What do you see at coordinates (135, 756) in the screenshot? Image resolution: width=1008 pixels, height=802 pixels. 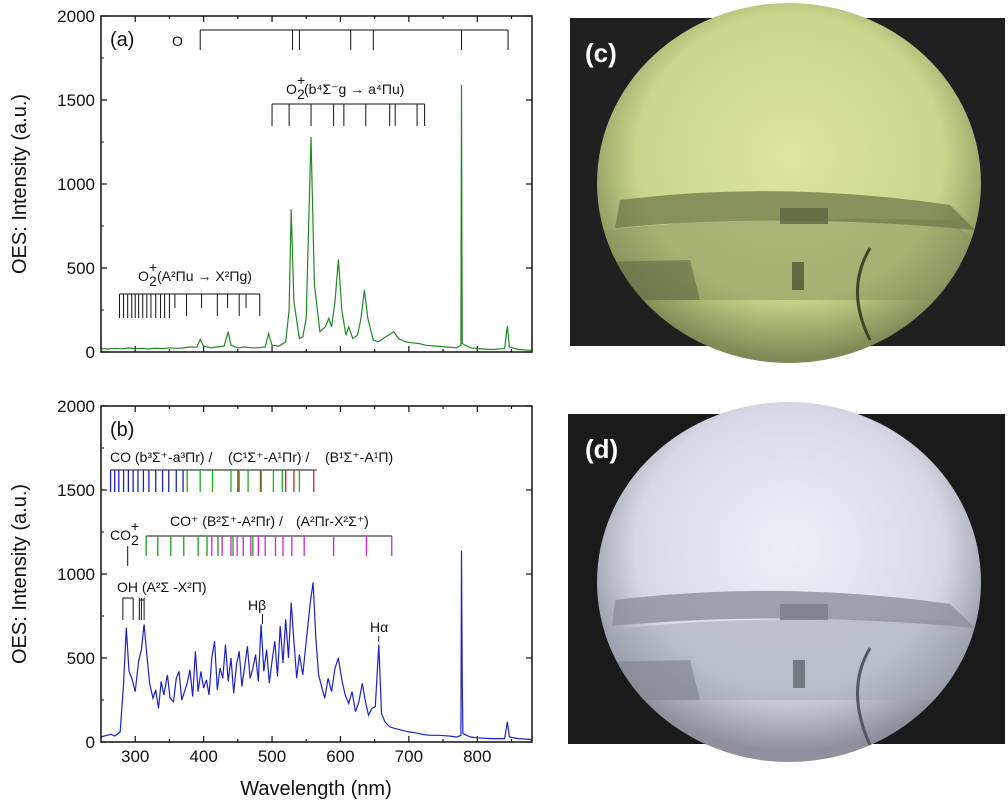 I see `x-tick-label-b-0: 300` at bounding box center [135, 756].